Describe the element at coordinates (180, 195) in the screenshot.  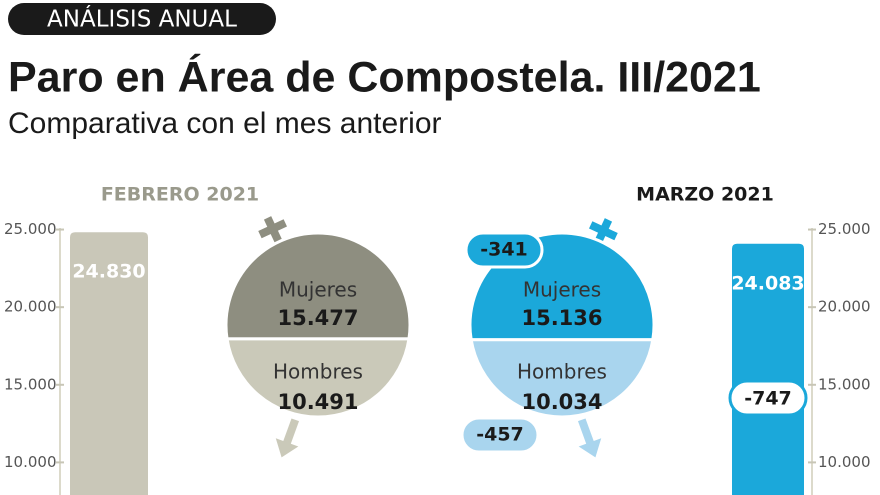
I see `bar-title: FEBRERO 2021` at that location.